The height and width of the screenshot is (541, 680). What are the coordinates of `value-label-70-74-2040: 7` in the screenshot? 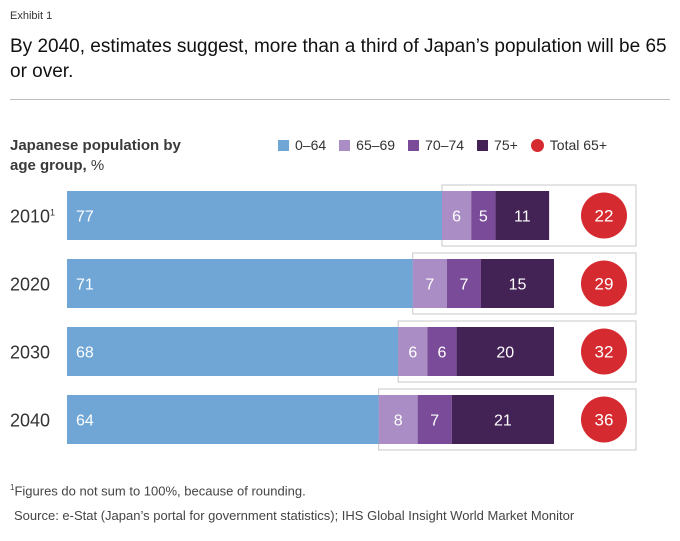 It's located at (434, 421).